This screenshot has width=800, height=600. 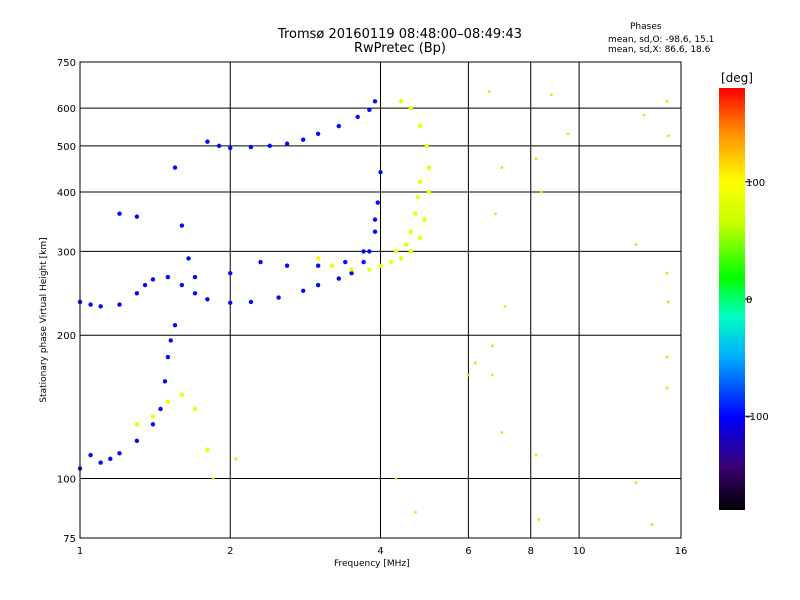 What do you see at coordinates (66, 336) in the screenshot?
I see `y-tick-label: 200` at bounding box center [66, 336].